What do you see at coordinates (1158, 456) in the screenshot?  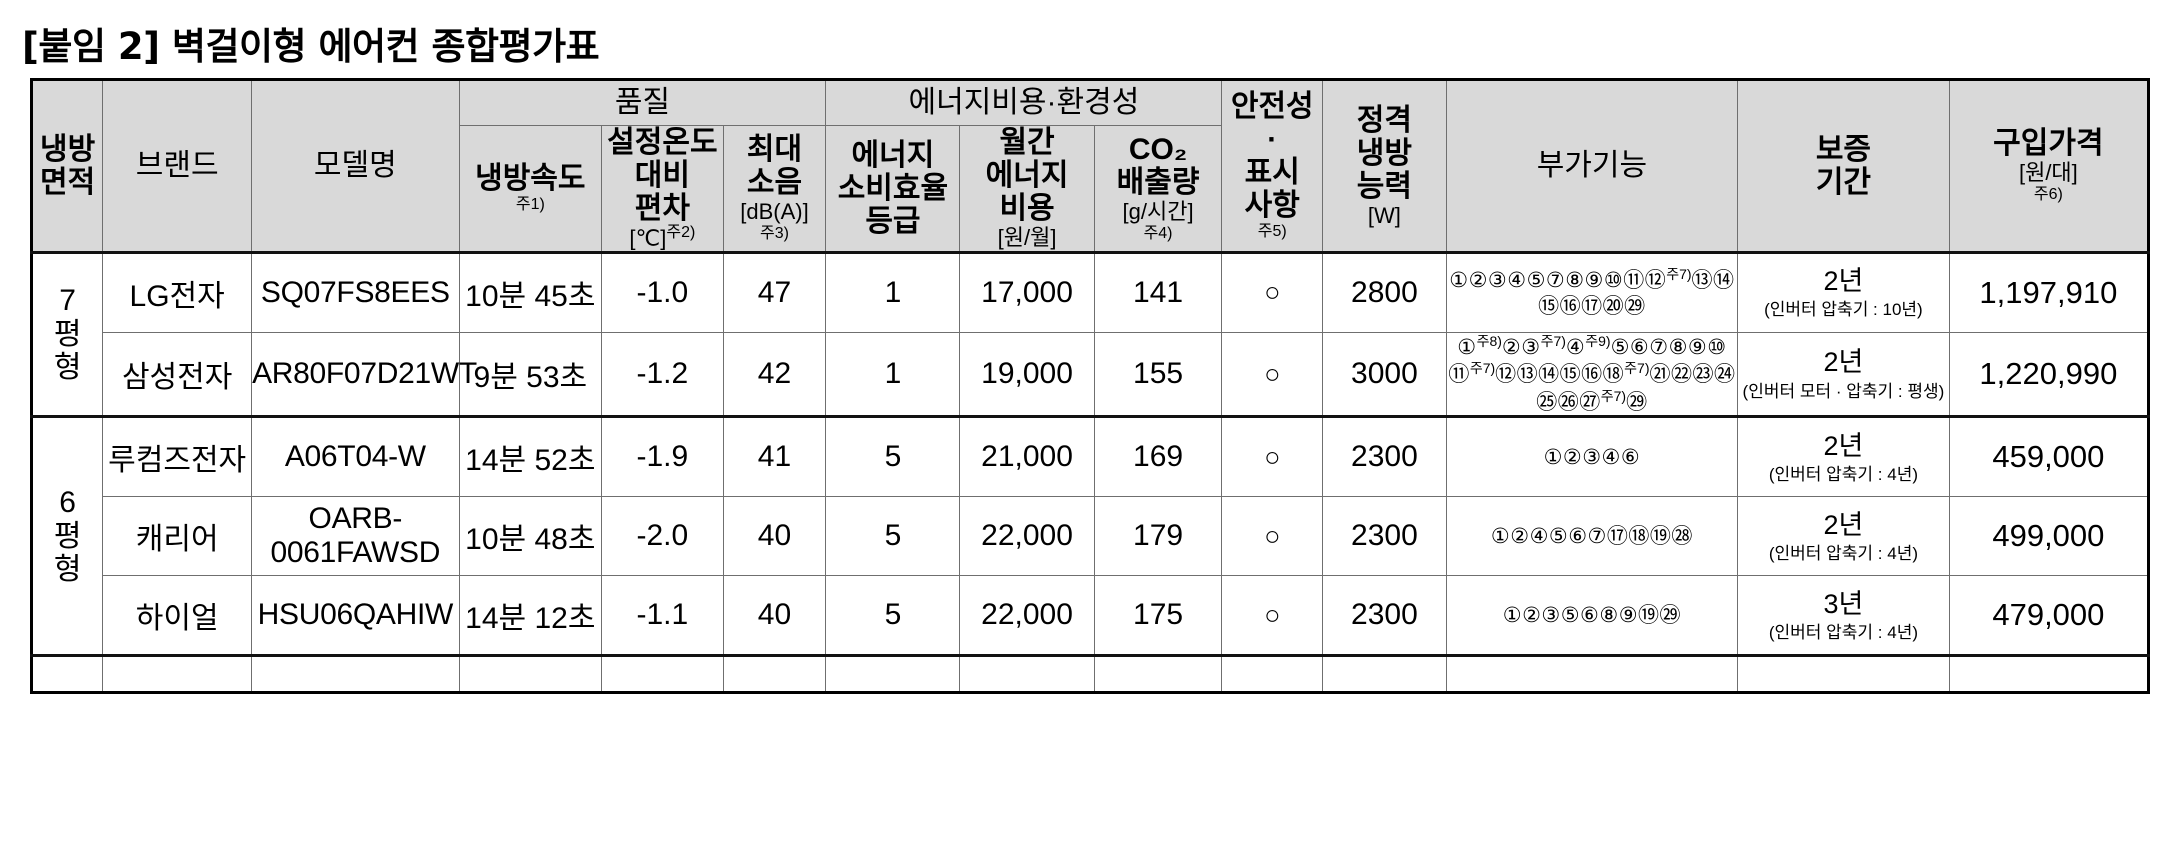 I see `cell-co2-emissions: 169` at bounding box center [1158, 456].